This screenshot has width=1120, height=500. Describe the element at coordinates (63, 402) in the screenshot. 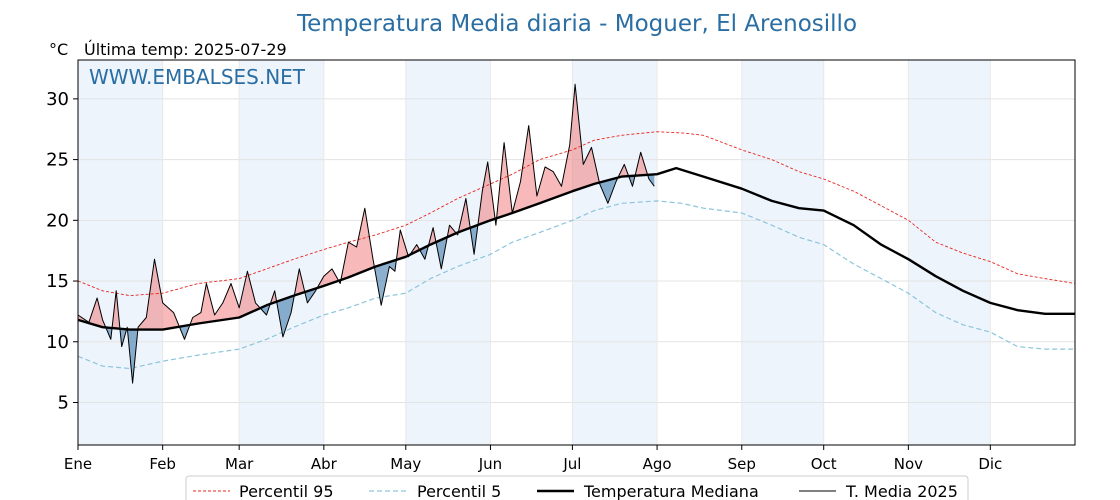

I see `y-tick-label: 5` at that location.